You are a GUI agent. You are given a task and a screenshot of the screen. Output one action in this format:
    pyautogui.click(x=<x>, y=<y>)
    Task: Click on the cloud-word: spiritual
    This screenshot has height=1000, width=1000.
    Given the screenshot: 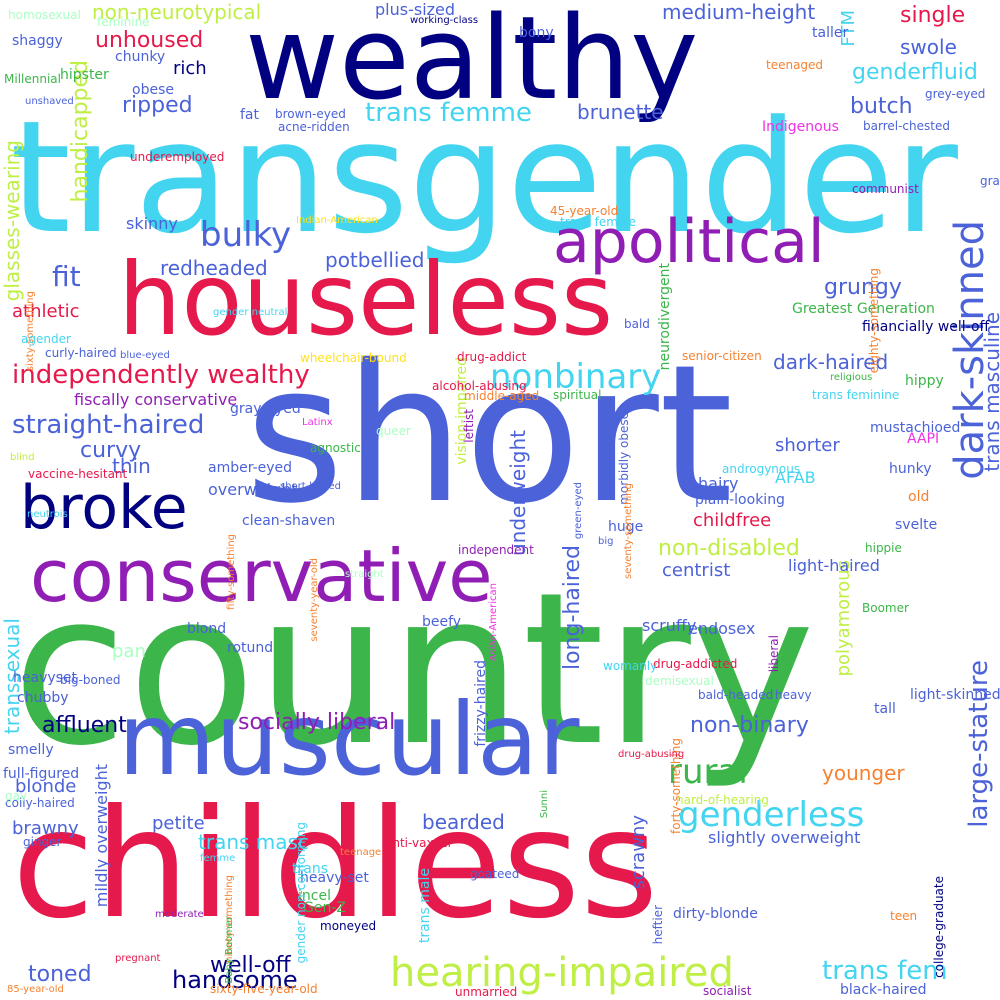 What is the action you would take?
    pyautogui.click(x=577, y=395)
    